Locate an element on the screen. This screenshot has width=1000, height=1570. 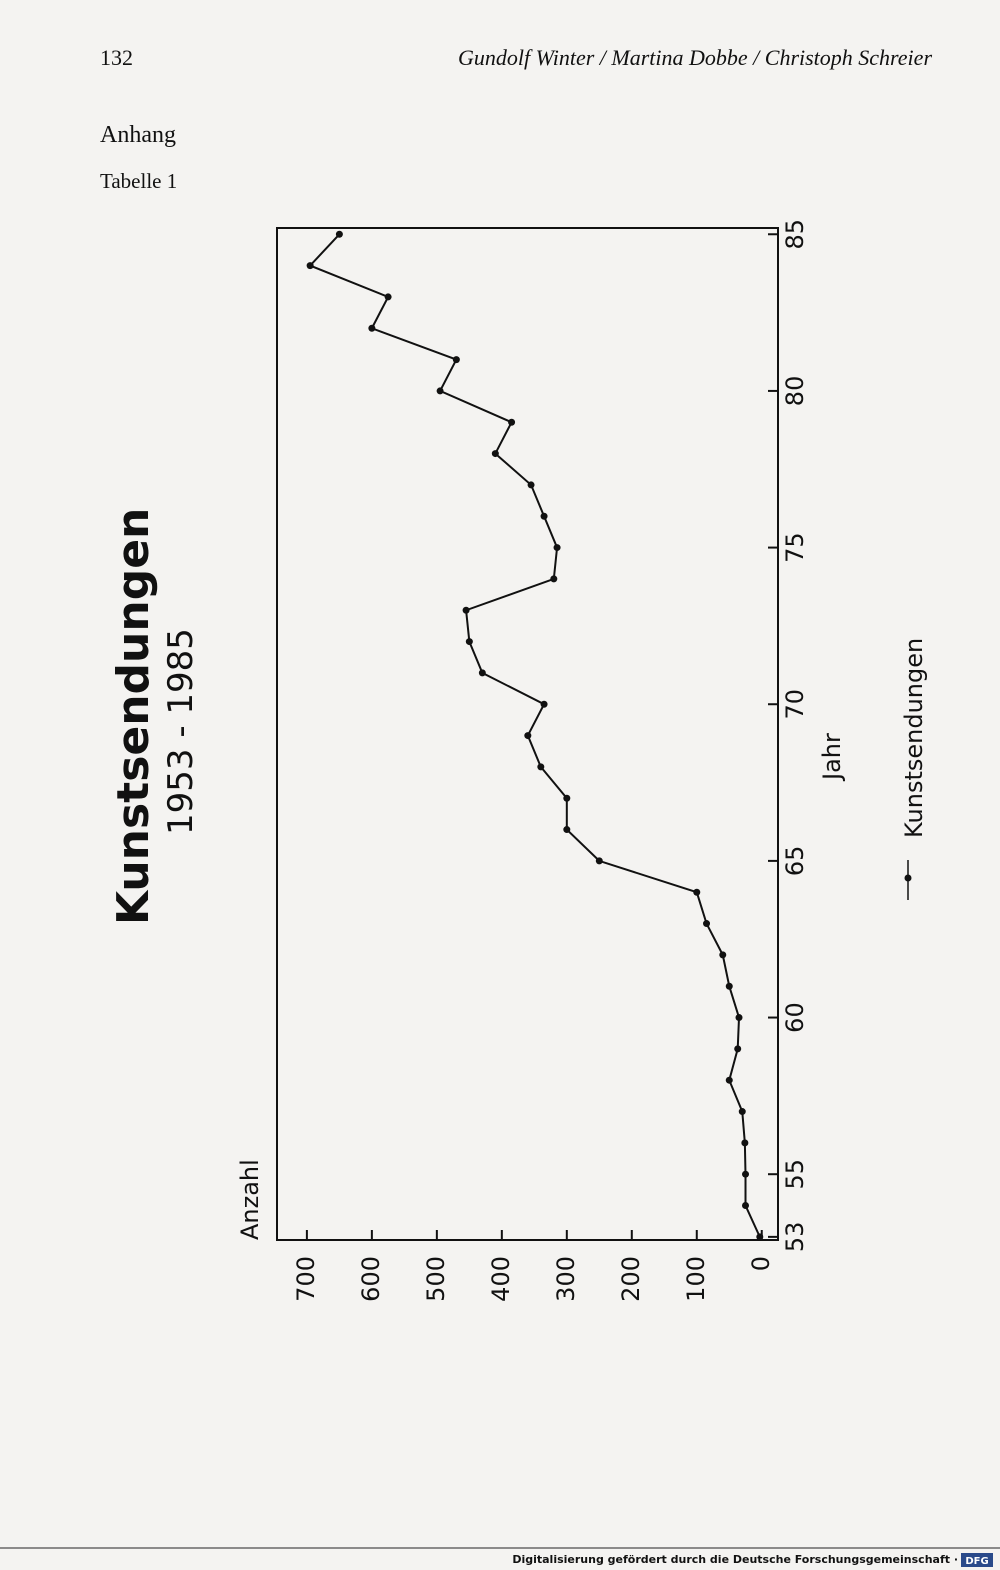
chart-title: Kunstsendungen is located at coordinates (133, 716).